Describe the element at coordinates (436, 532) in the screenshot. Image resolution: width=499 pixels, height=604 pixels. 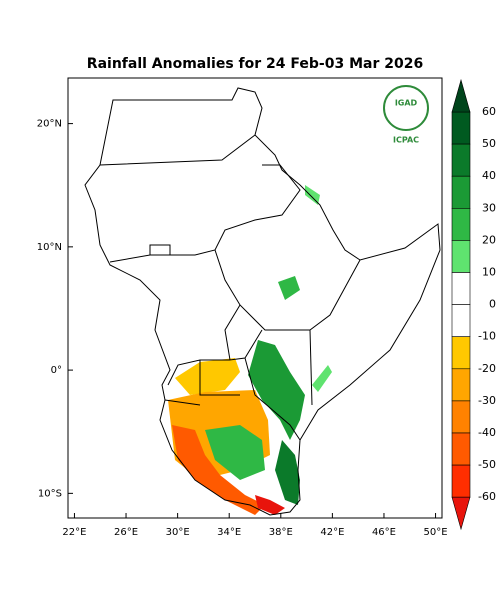
I see `x-tick-label: 50°E` at that location.